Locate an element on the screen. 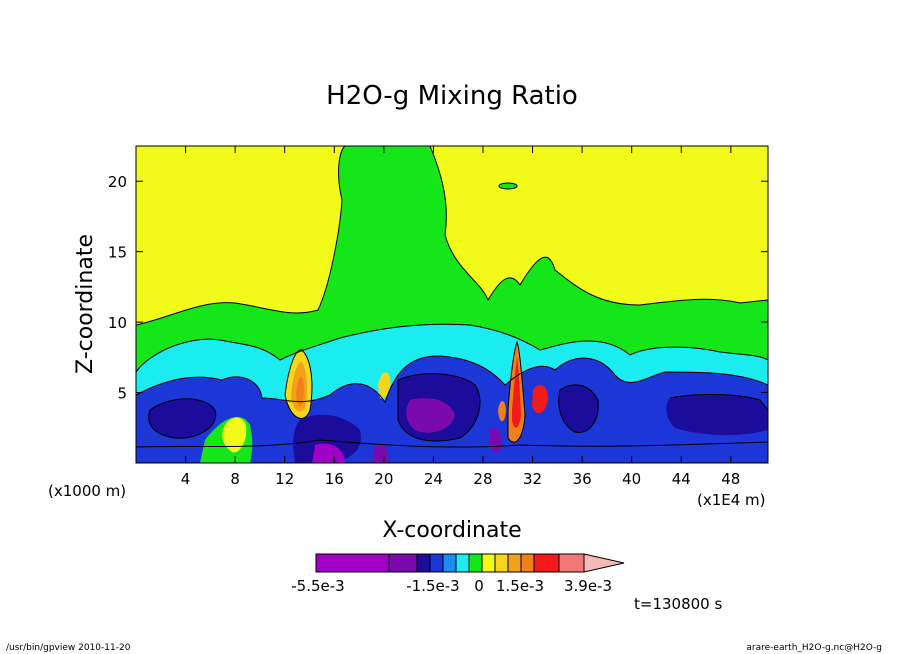  y-tick-label: 10 is located at coordinates (117, 323).